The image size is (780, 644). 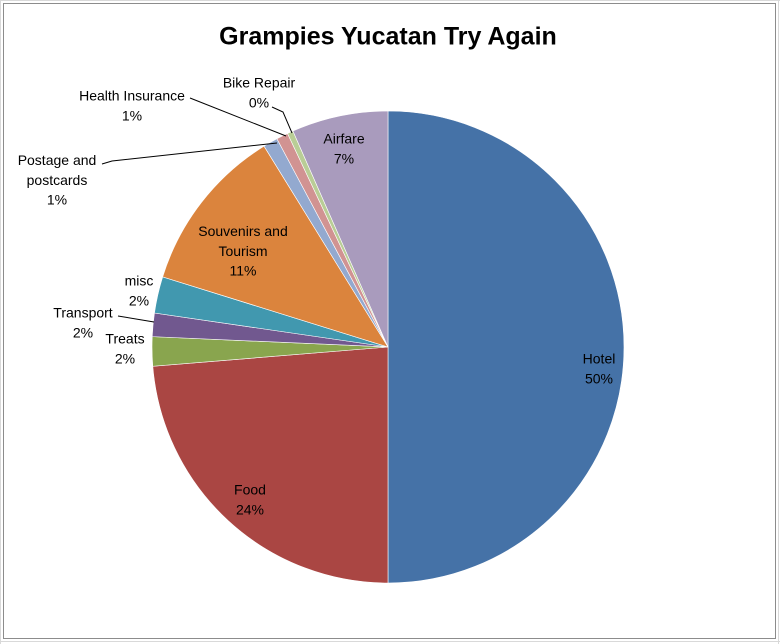 What do you see at coordinates (57, 170) in the screenshot?
I see `slice-label: Postage and postcards` at bounding box center [57, 170].